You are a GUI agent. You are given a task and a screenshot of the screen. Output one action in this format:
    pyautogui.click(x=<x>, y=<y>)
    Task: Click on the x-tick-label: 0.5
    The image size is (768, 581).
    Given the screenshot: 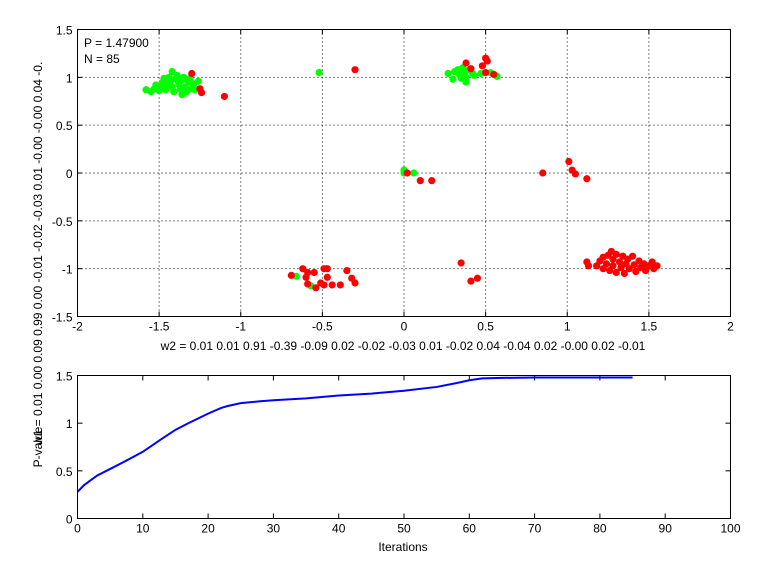 What is the action you would take?
    pyautogui.click(x=485, y=327)
    